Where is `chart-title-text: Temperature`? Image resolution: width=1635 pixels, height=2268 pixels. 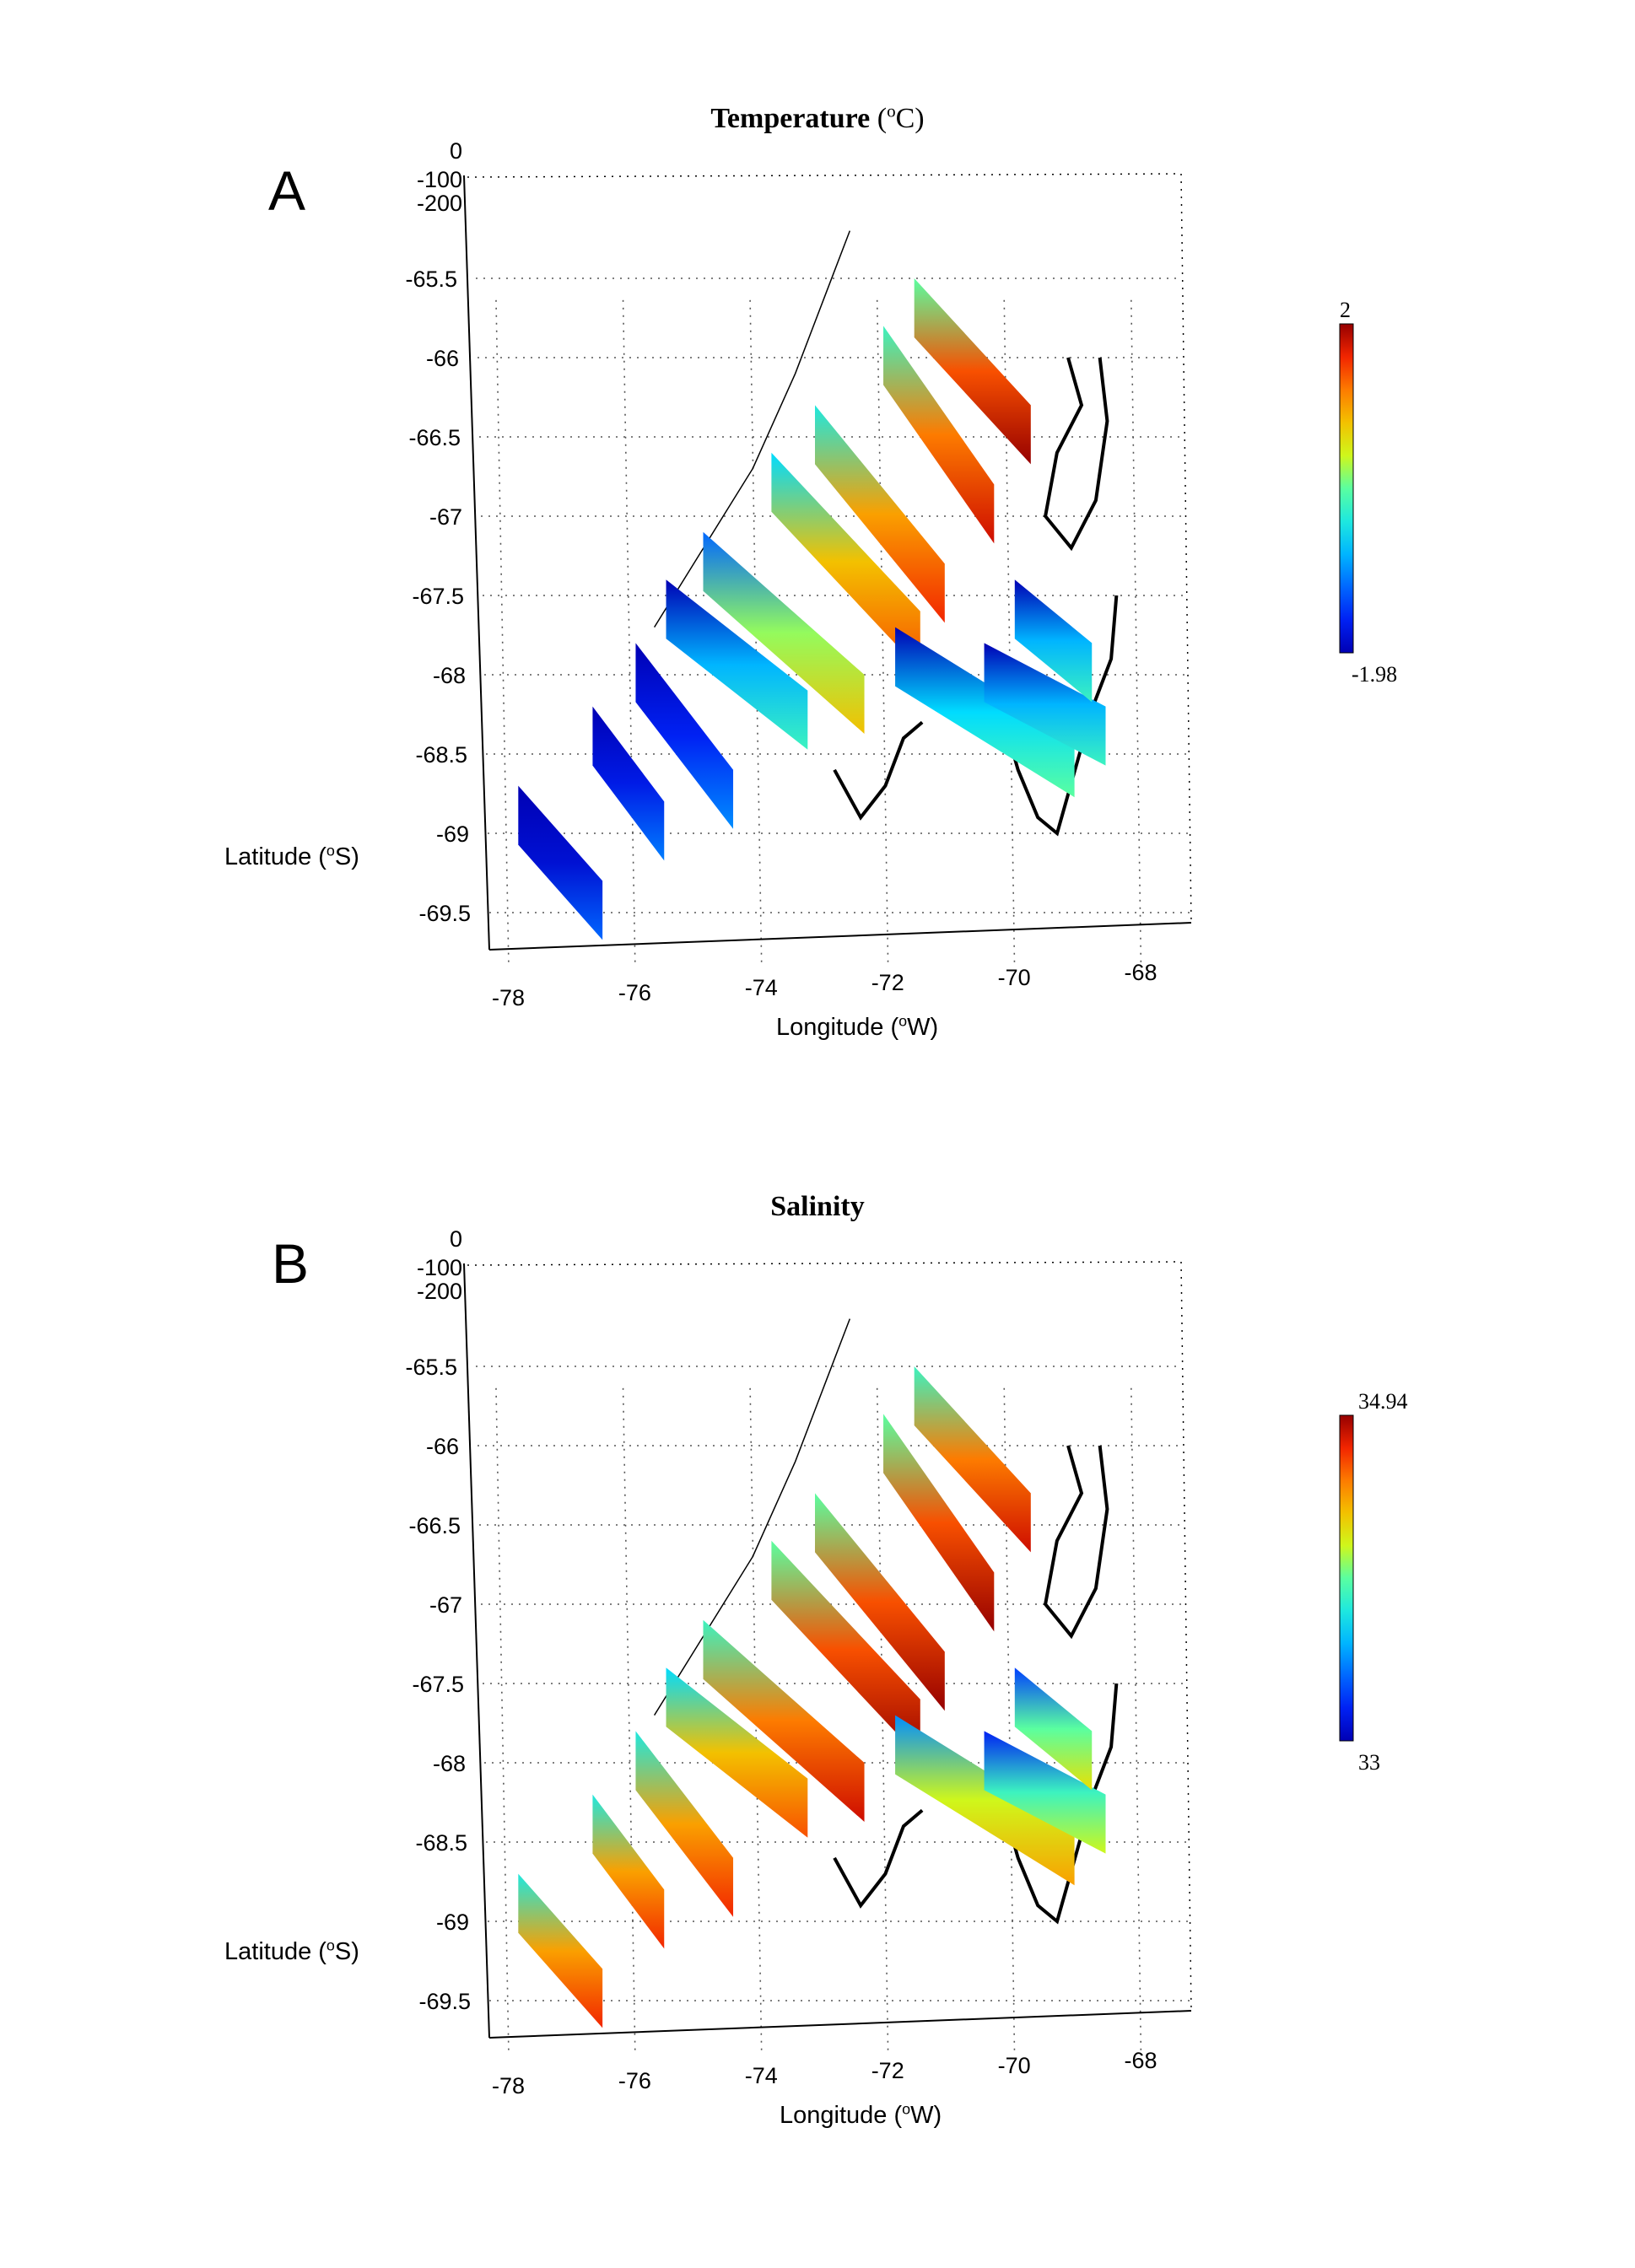 chart-title-text: Temperature is located at coordinates (790, 118).